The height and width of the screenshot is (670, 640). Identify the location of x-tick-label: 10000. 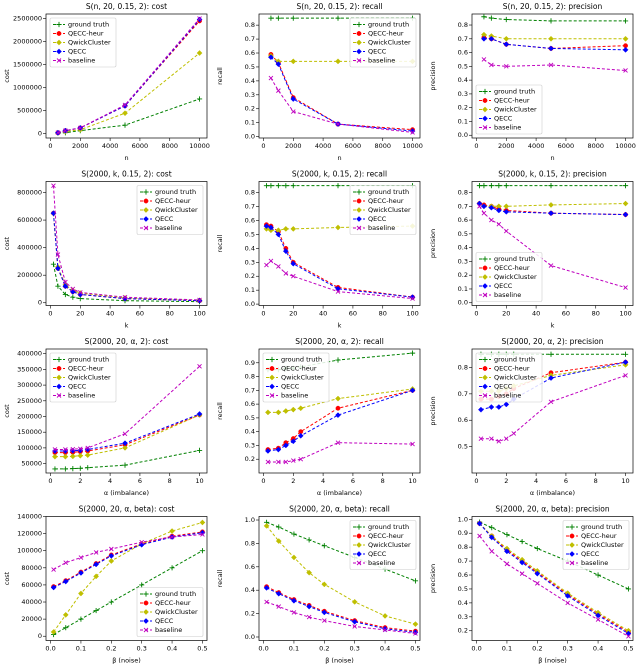
(625, 146).